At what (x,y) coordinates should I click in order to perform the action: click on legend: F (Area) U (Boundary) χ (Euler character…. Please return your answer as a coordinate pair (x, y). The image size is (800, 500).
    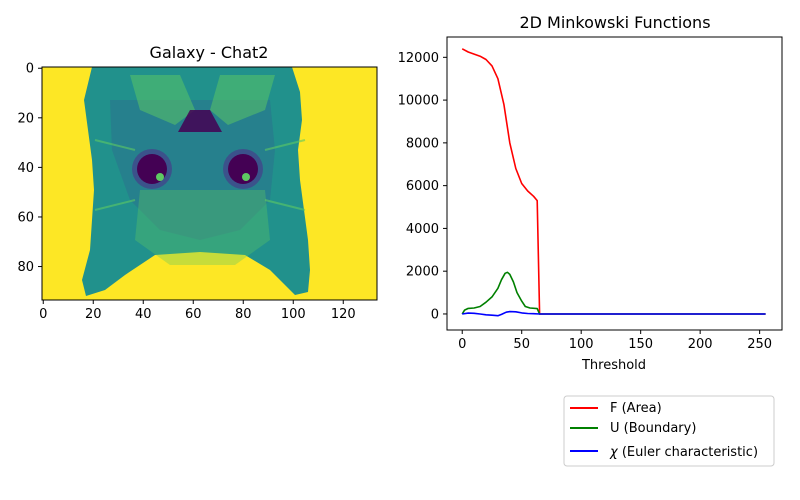
    Looking at the image, I should click on (669, 431).